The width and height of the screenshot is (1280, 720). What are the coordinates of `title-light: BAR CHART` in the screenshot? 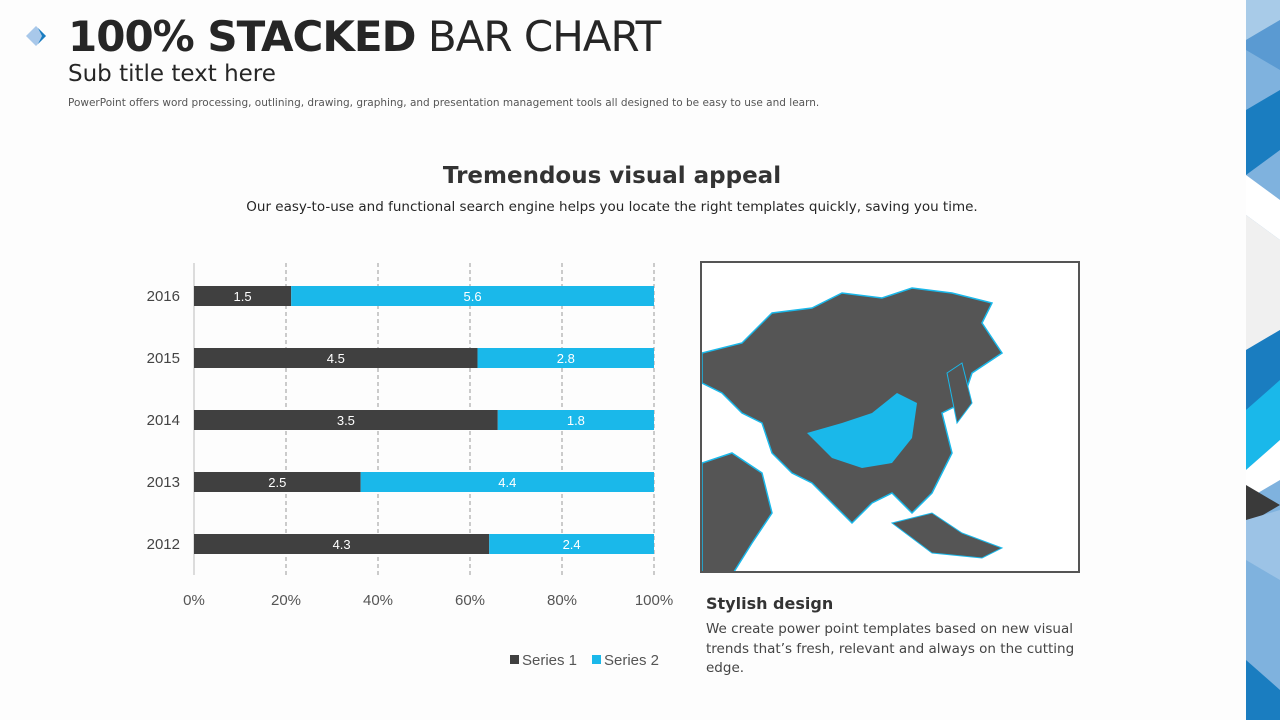 It's located at (544, 36).